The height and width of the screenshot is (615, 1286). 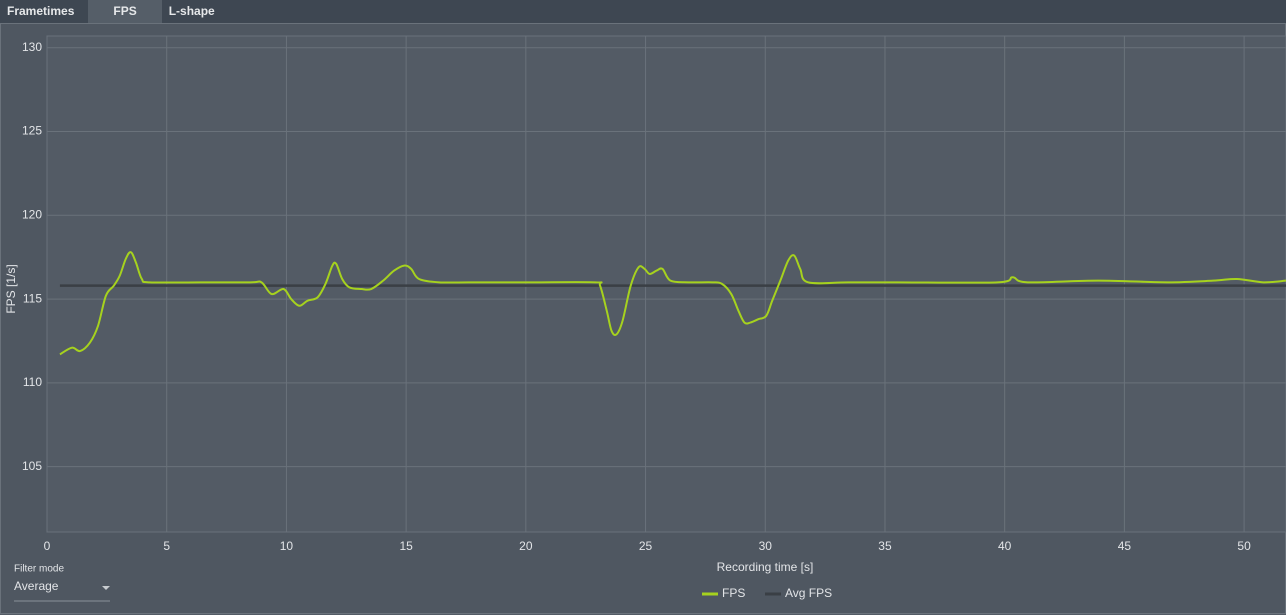 What do you see at coordinates (32, 382) in the screenshot?
I see `y-tick-label: 110` at bounding box center [32, 382].